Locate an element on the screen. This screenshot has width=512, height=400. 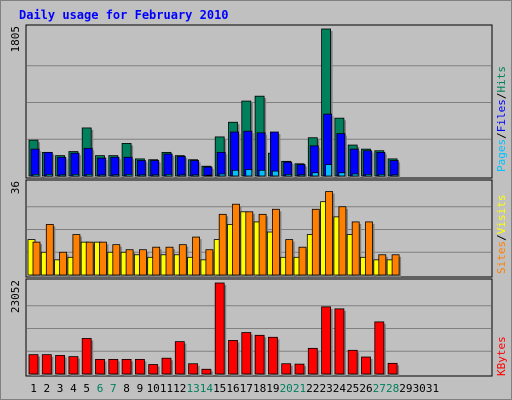
x-tick-label: 29 is located at coordinates (405, 388).